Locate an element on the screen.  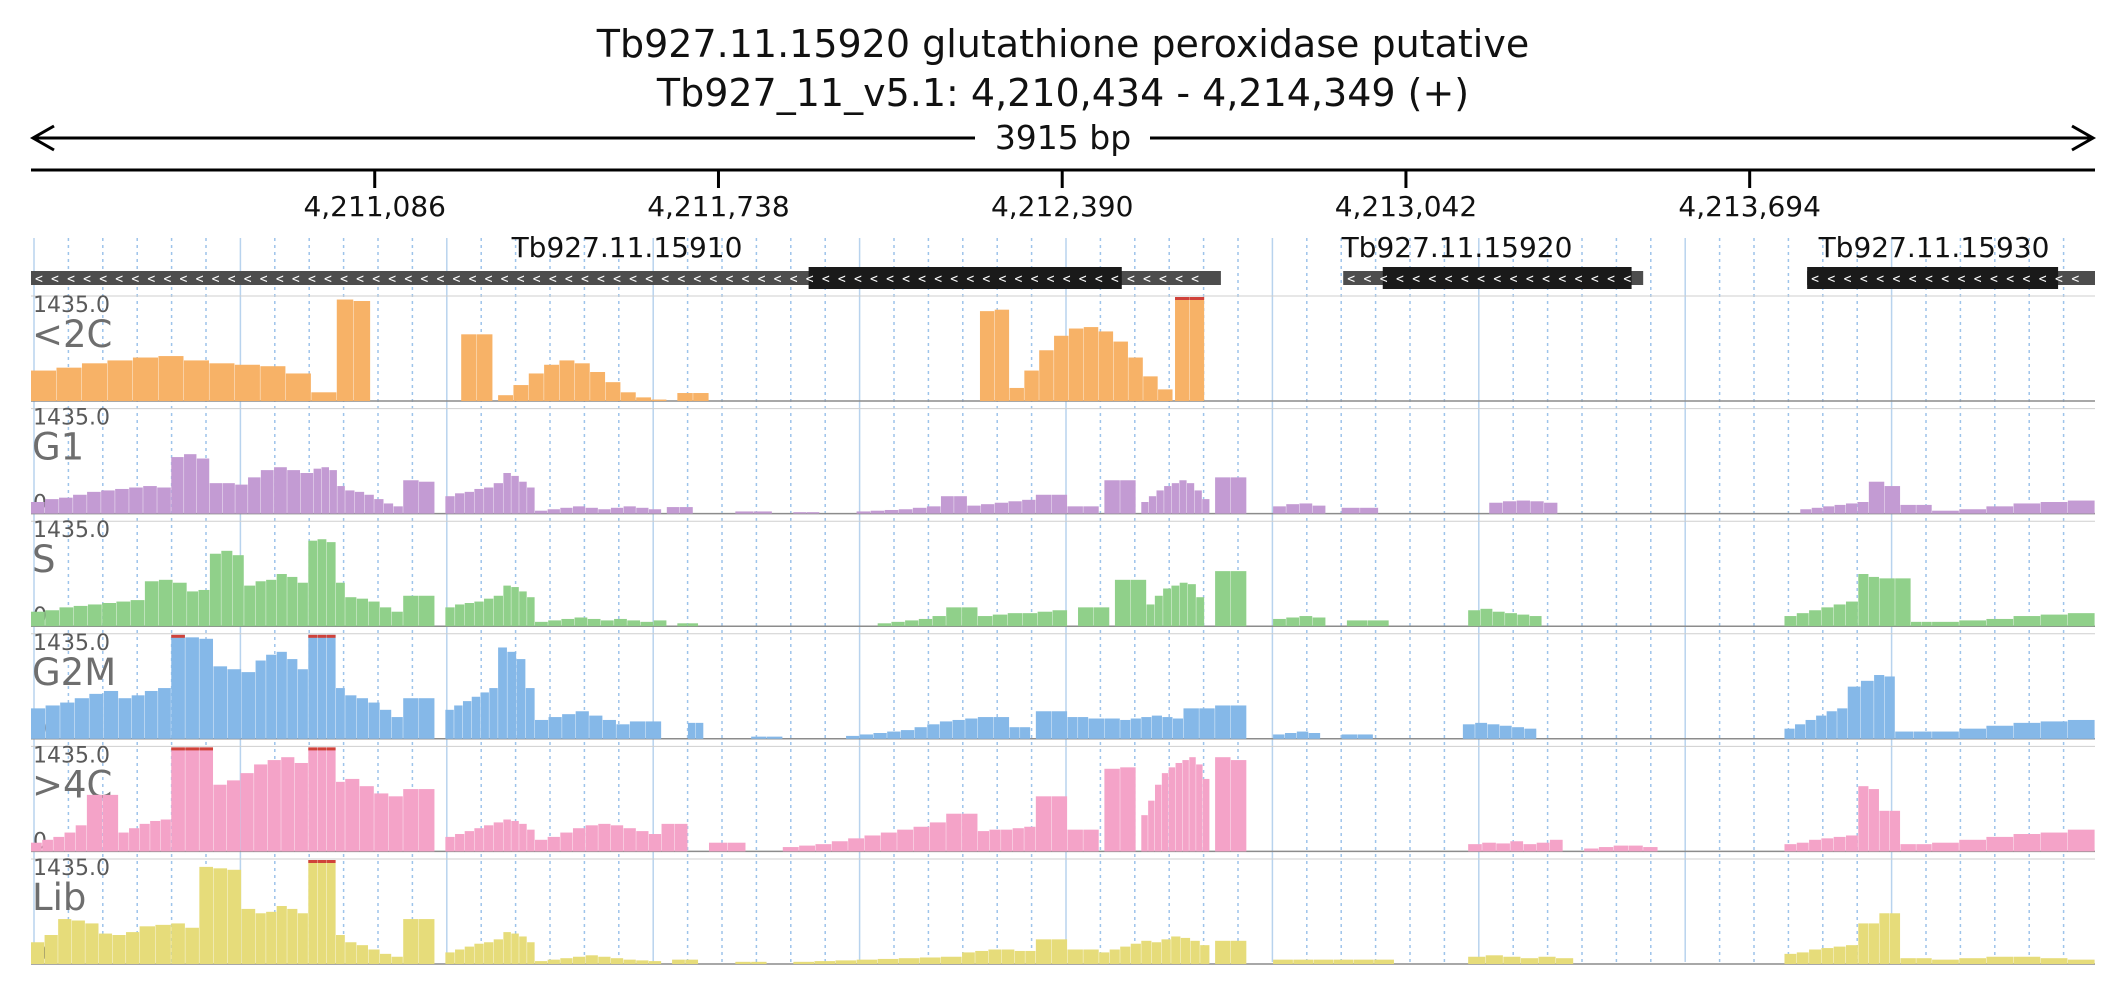
track-G2M: 1435.00G2M is located at coordinates (1063, 686).